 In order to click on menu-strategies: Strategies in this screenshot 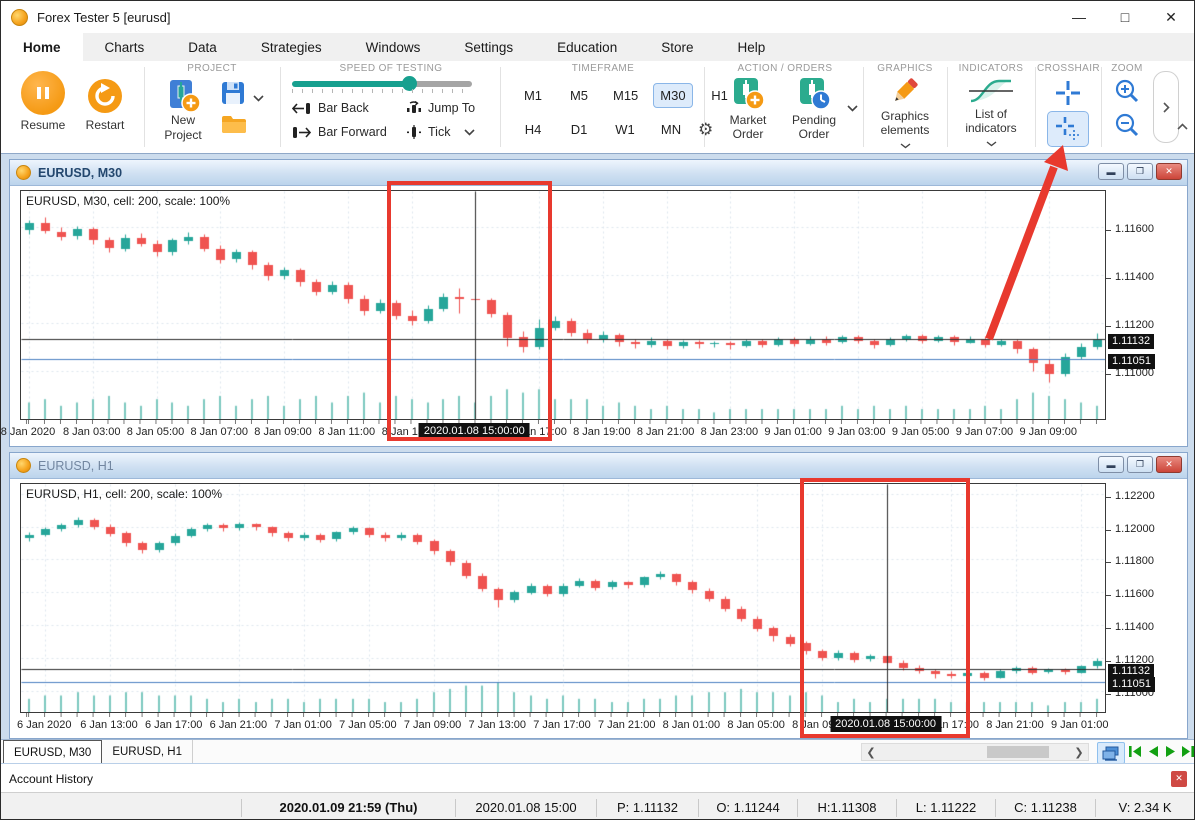, I will do `click(291, 47)`.